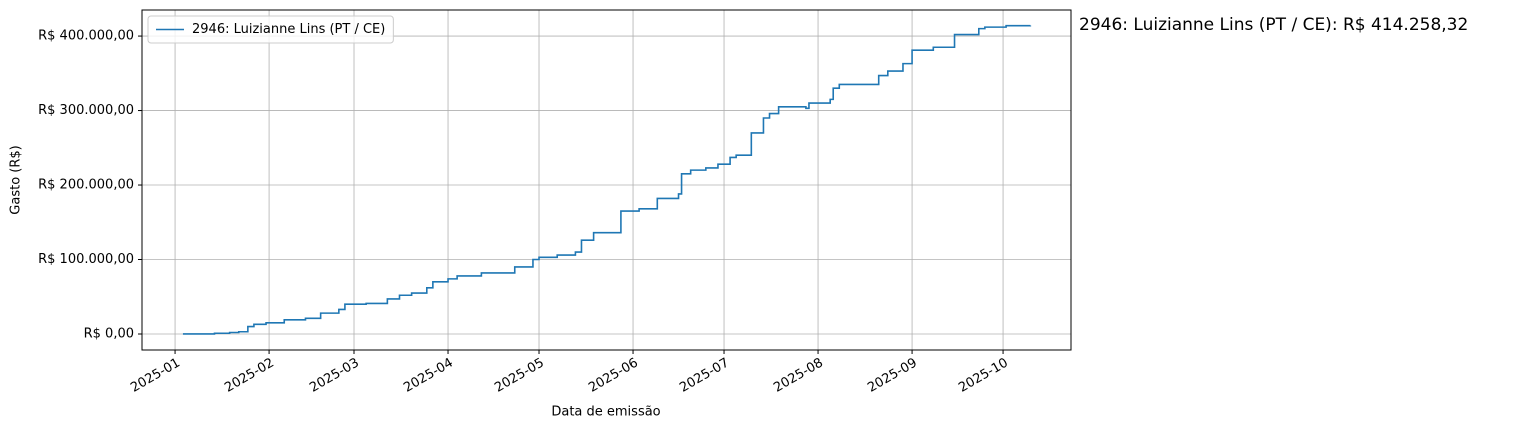  I want to click on y-tick-label: R$ 0,00, so click(109, 333).